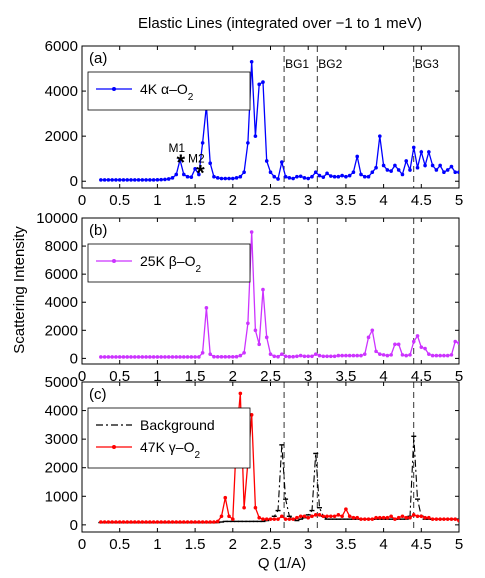 This screenshot has height=578, width=485. I want to click on y-tick-label: 2000, so click(61, 330).